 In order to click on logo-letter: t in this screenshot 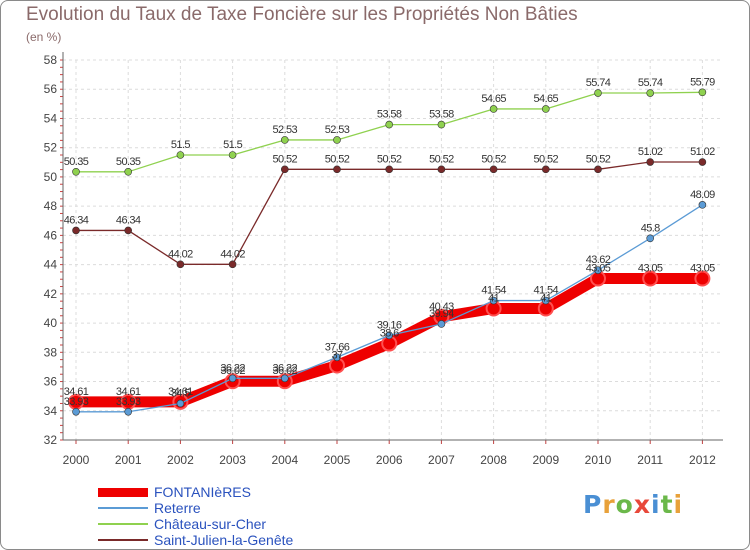, I will do `click(667, 504)`.